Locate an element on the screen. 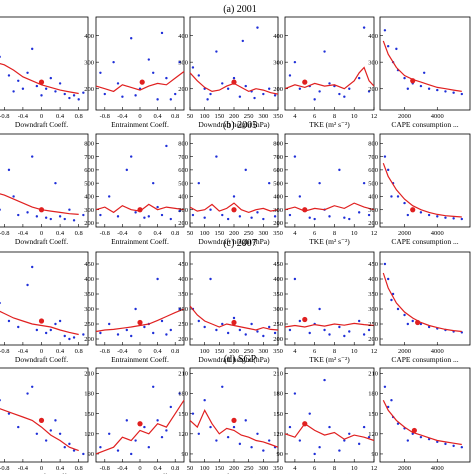  y-tick-label: 700 is located at coordinates (89, 157).